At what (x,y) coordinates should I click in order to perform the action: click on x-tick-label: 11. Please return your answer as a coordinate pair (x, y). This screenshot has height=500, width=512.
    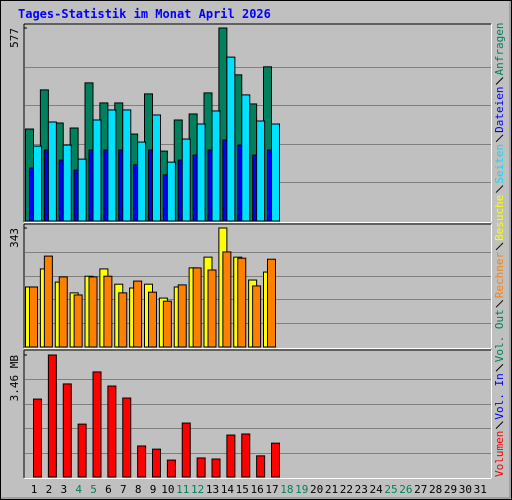
    Looking at the image, I should click on (182, 489).